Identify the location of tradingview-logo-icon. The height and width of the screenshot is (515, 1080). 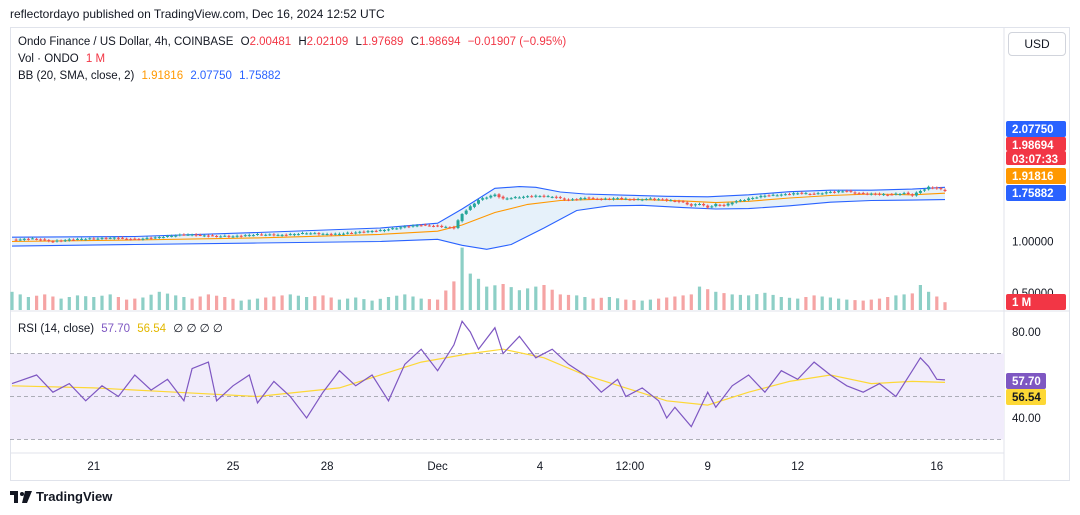
(21, 496).